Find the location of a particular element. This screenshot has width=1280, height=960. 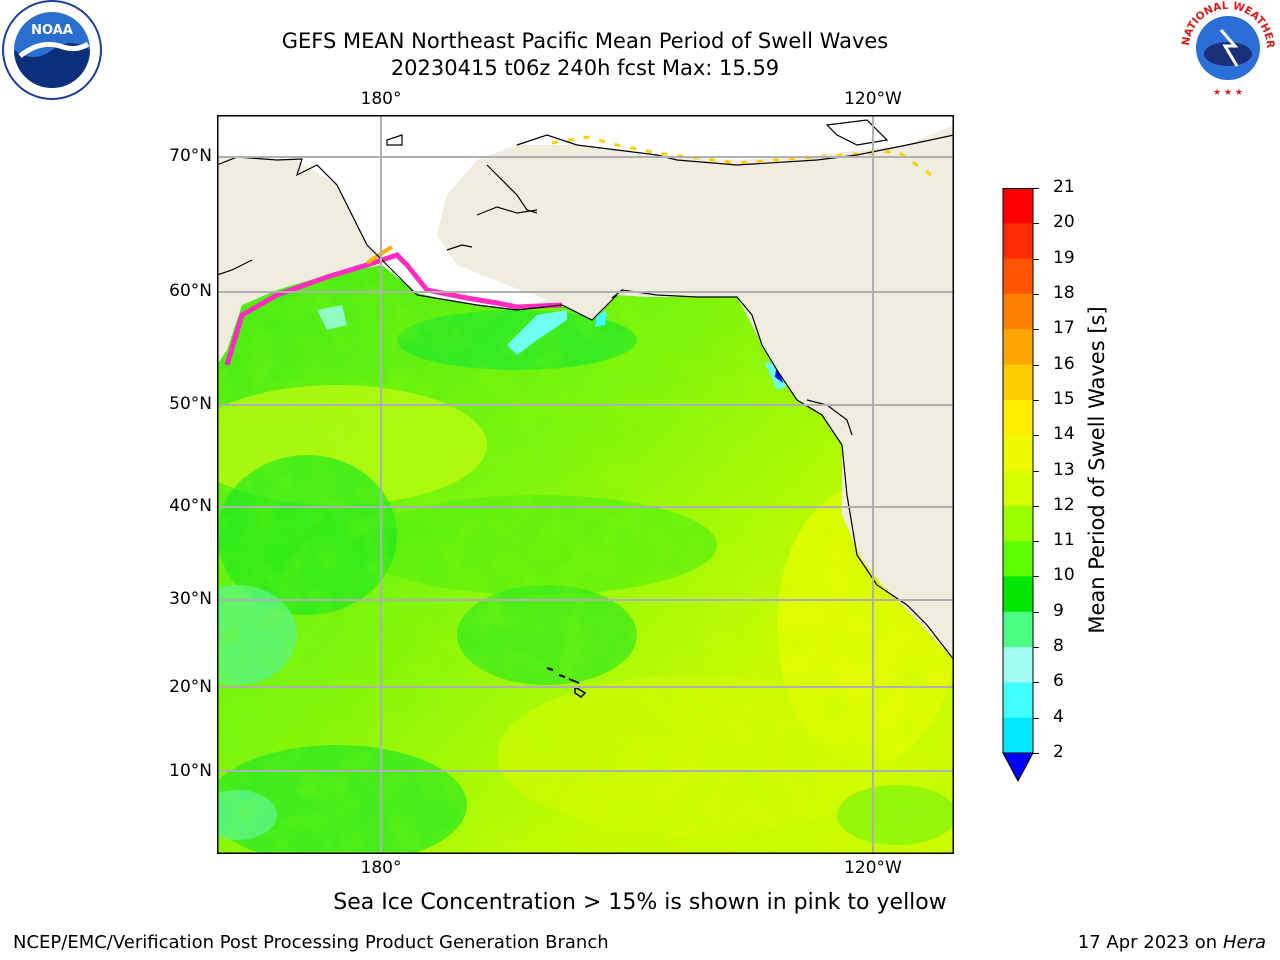

colorbar-tick-label: 16 is located at coordinates (1064, 363).